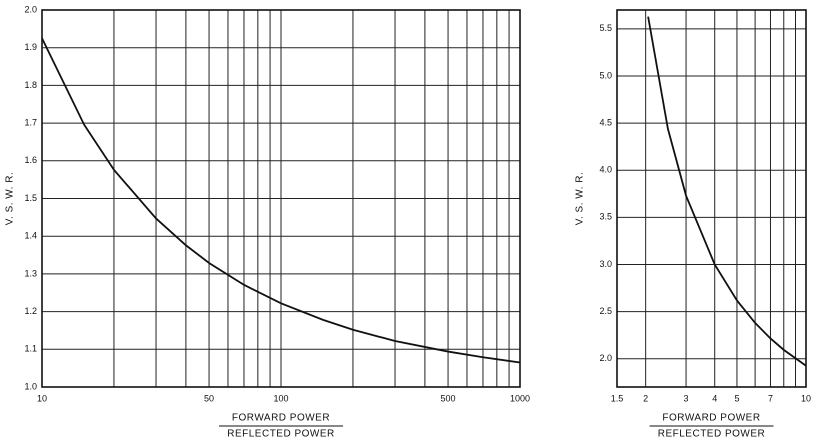 The width and height of the screenshot is (815, 443). I want to click on y-tick-label: 1.1, so click(30, 349).